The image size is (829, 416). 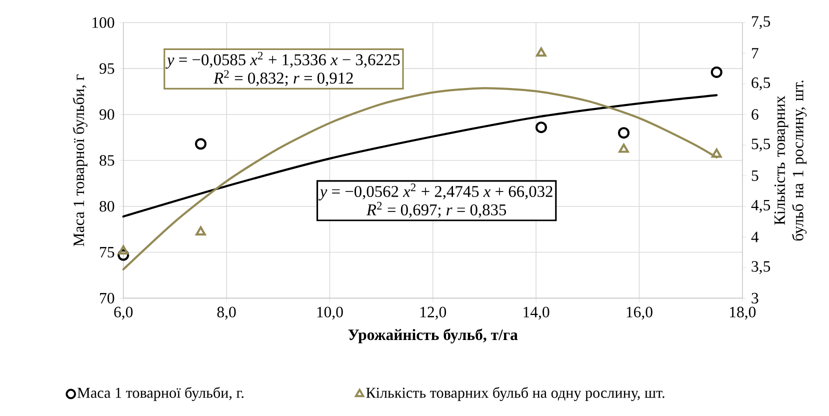 I want to click on annotation: R$^{2}$ = 0,832; r = 0,912, so click(x=283, y=78).